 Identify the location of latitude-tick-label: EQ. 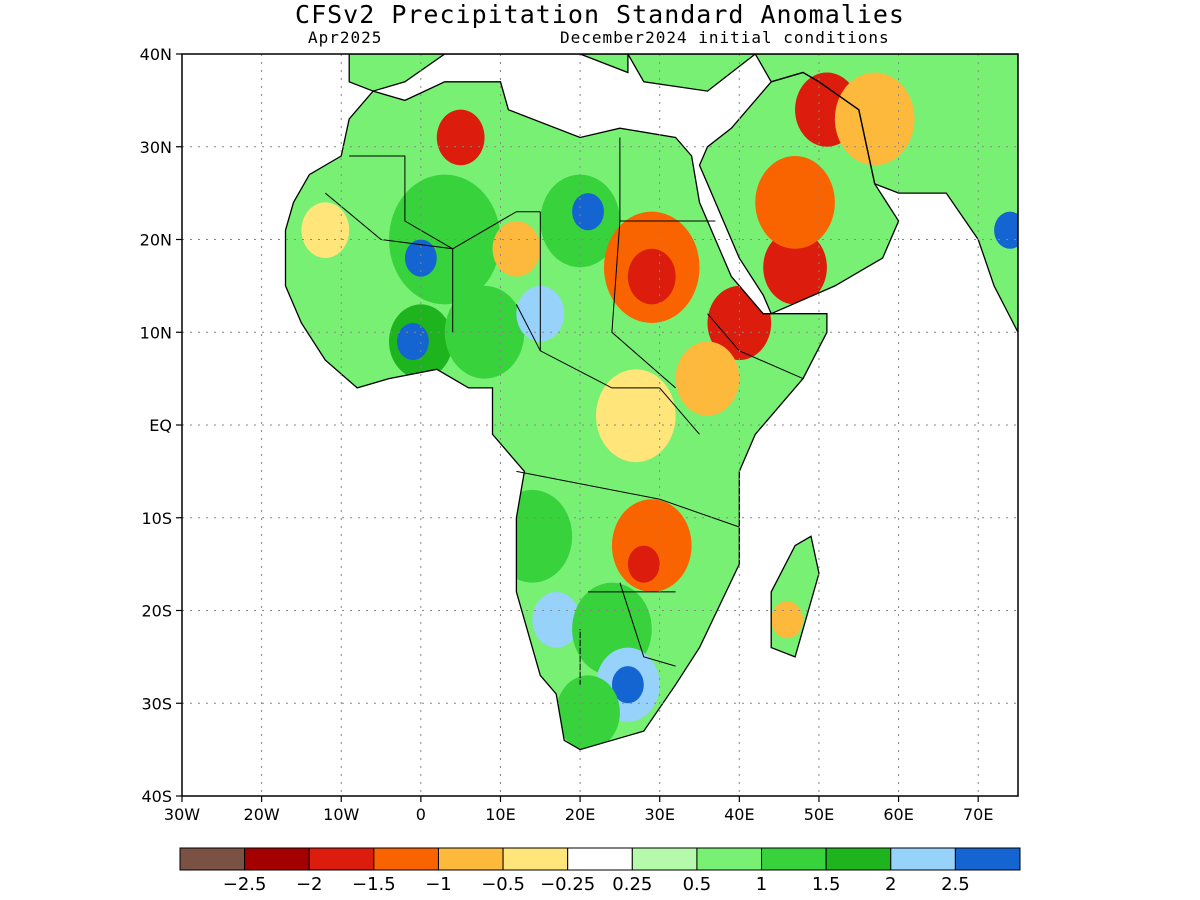
(160, 425).